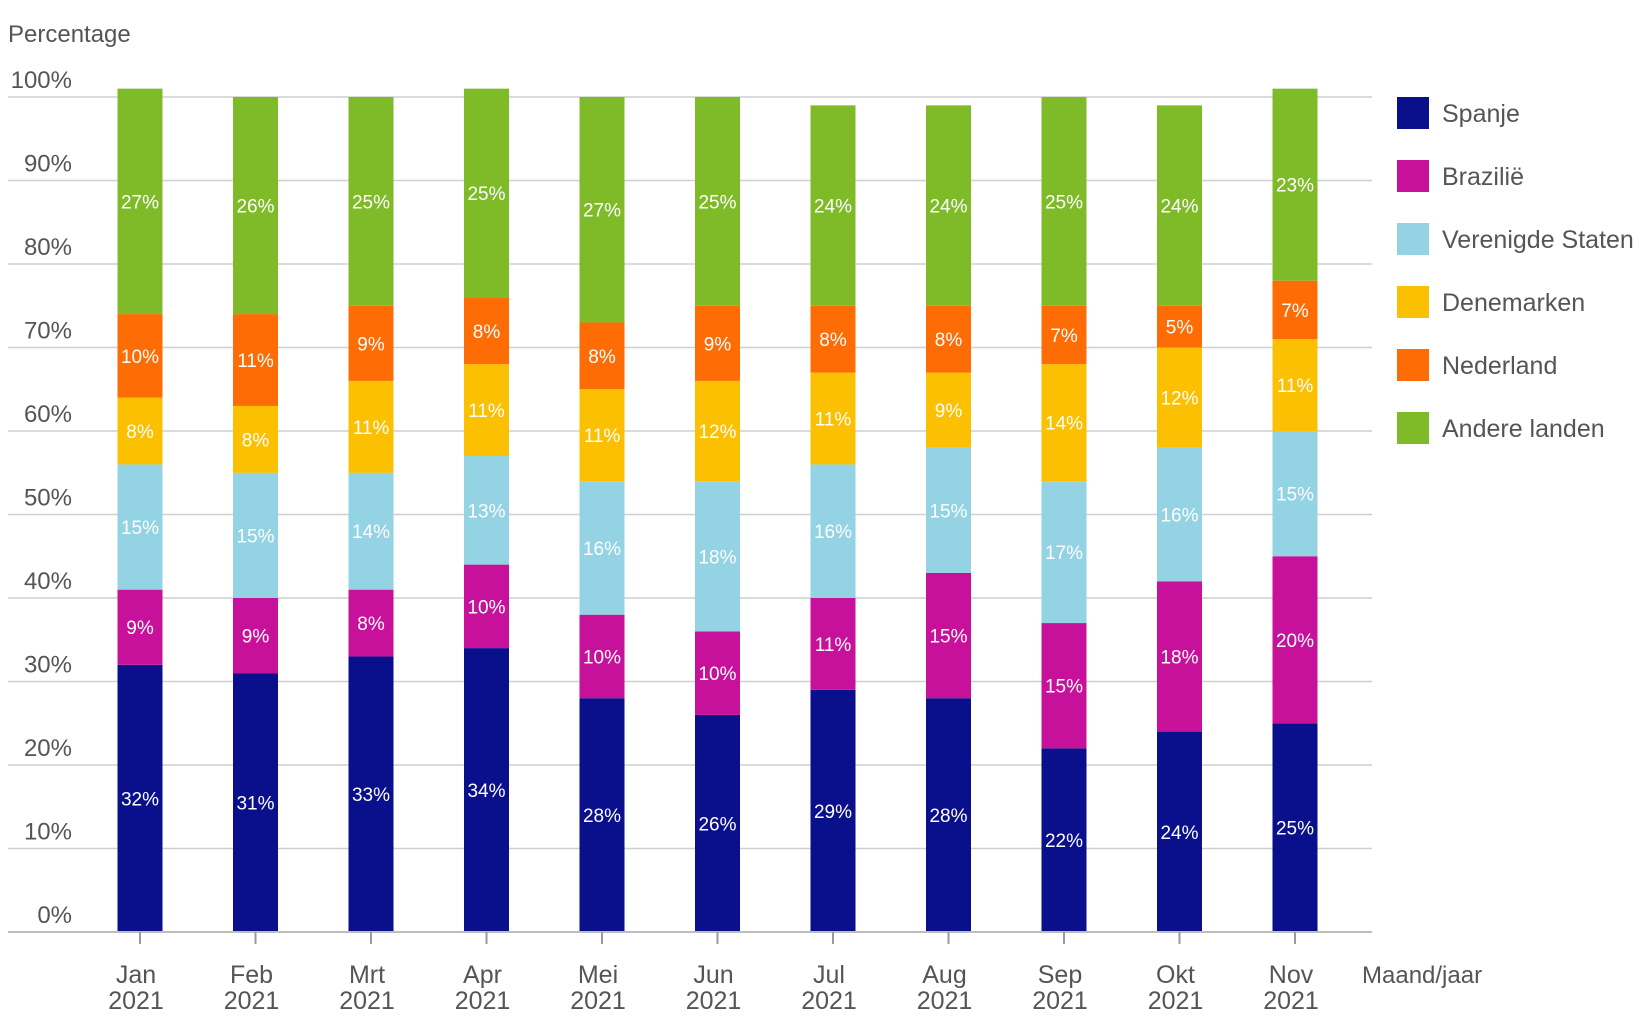 The width and height of the screenshot is (1642, 1033). What do you see at coordinates (598, 975) in the screenshot?
I see `x-tick-label-month: Mei` at bounding box center [598, 975].